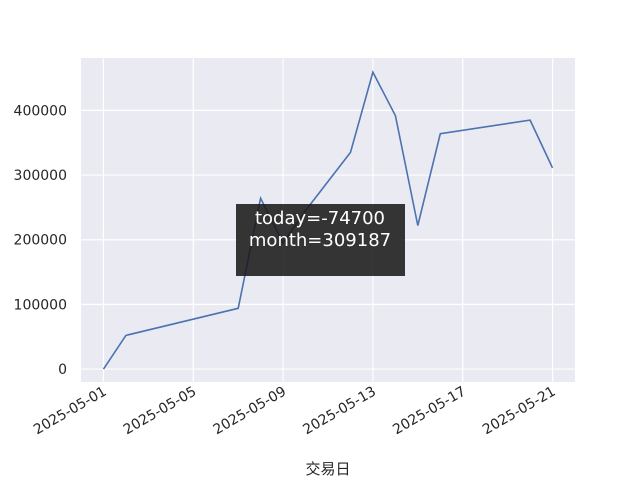 The width and height of the screenshot is (640, 484). I want to click on y-tick-label: 400000, so click(40, 111).